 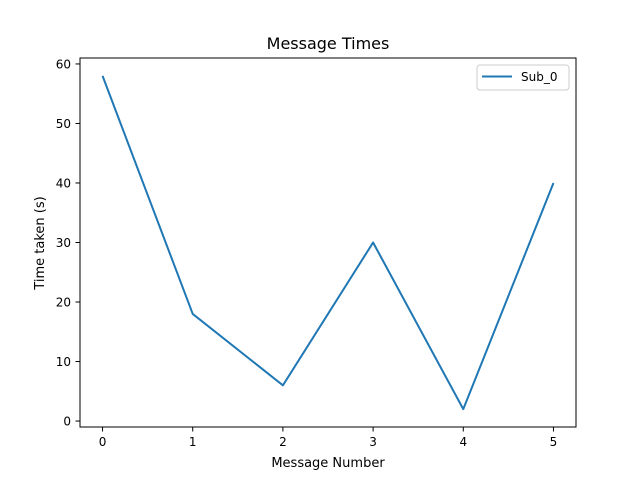 What do you see at coordinates (63, 362) in the screenshot?
I see `y-tick-label: 10` at bounding box center [63, 362].